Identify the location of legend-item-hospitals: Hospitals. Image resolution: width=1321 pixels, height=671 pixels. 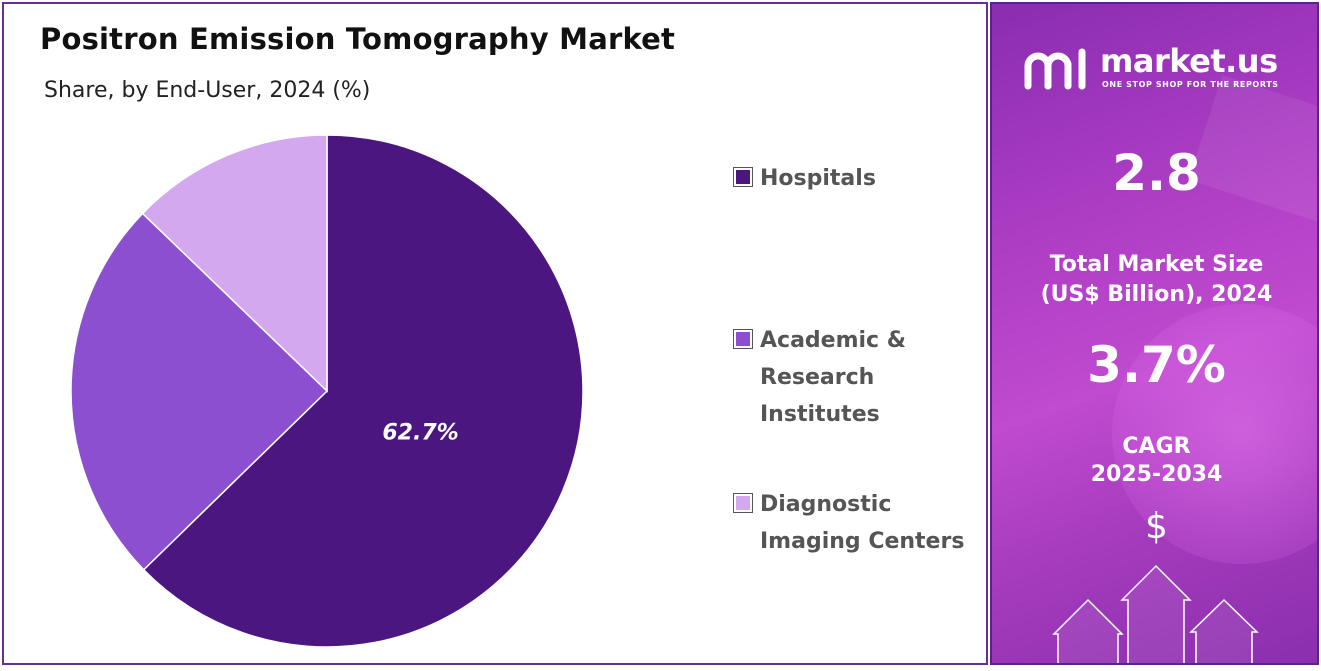
(857, 178).